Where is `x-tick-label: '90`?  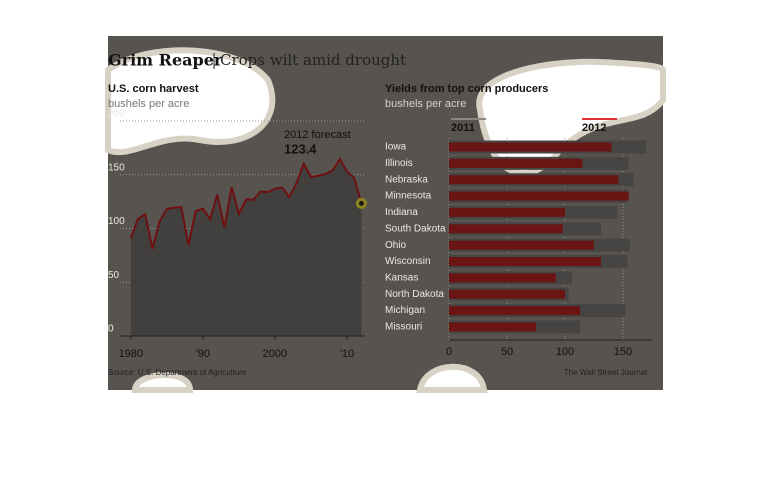
x-tick-label: '90 is located at coordinates (203, 354).